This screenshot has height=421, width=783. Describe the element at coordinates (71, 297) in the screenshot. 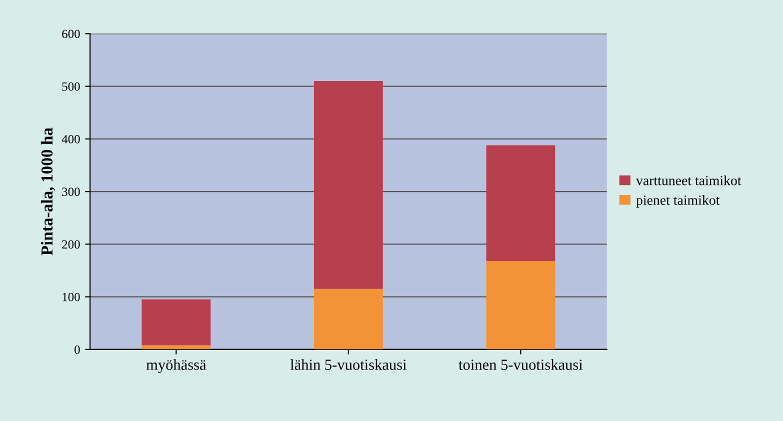

I see `y-tick-label: 100` at that location.